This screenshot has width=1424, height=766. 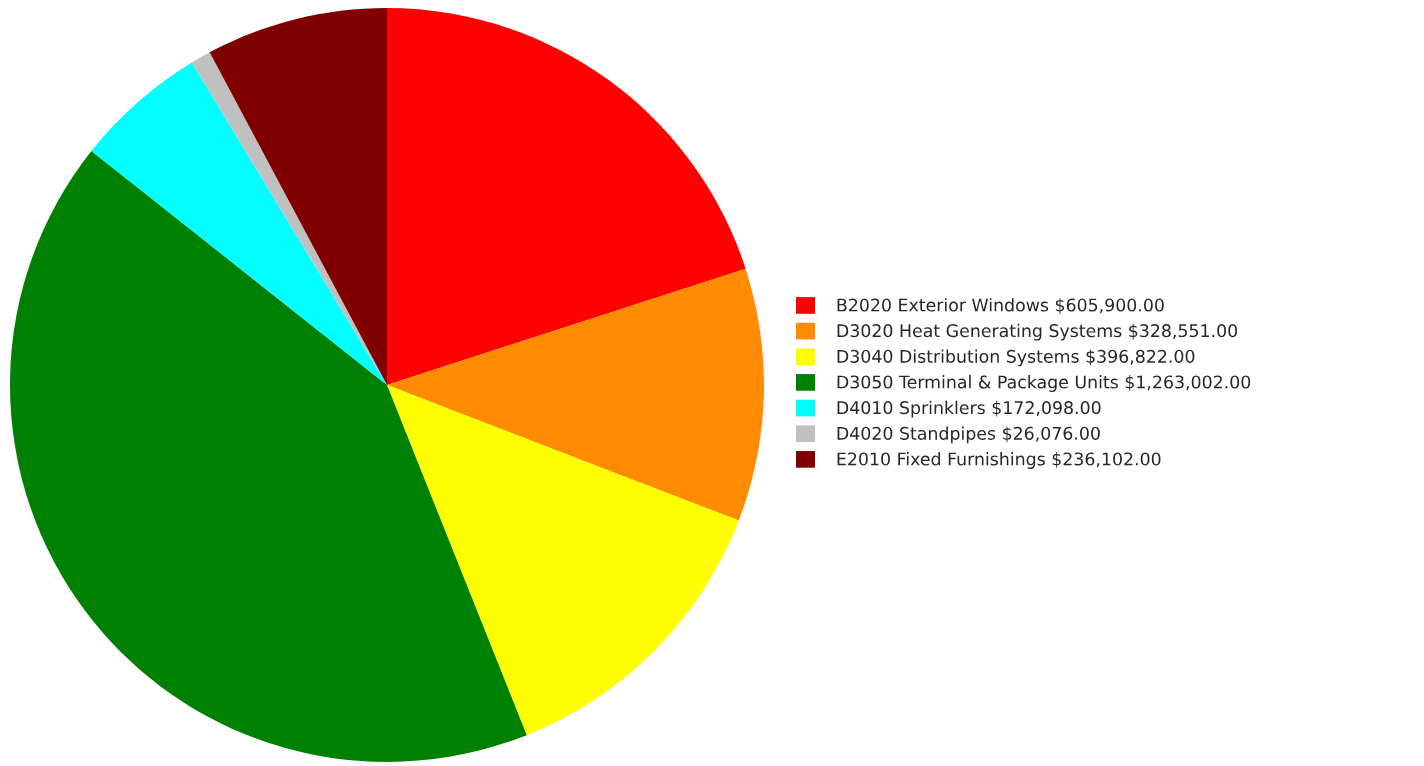 What do you see at coordinates (1000, 306) in the screenshot?
I see `legend-label: B2020 Exterior Windows $605,900.00` at bounding box center [1000, 306].